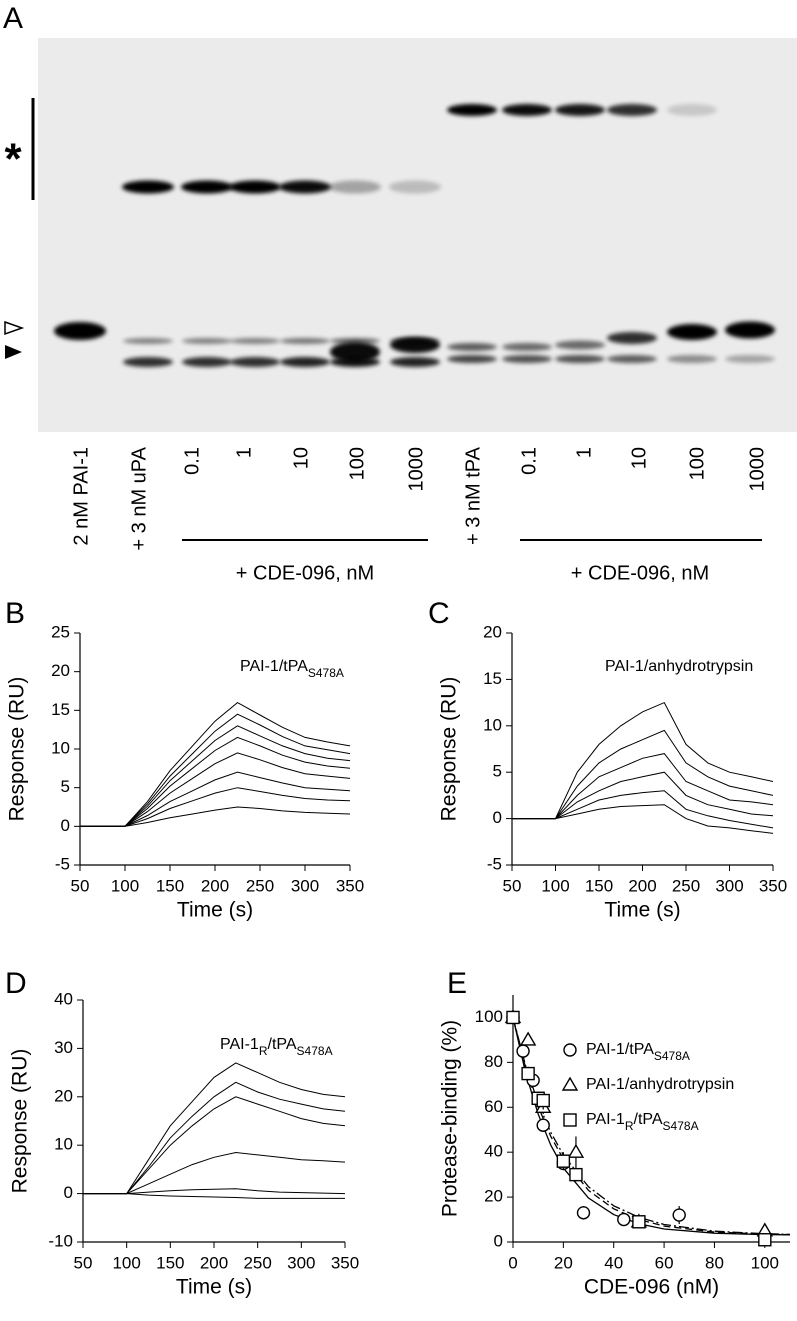  Describe the element at coordinates (450, 1118) in the screenshot. I see `y-axis-label: Protease-binding (%)` at that location.